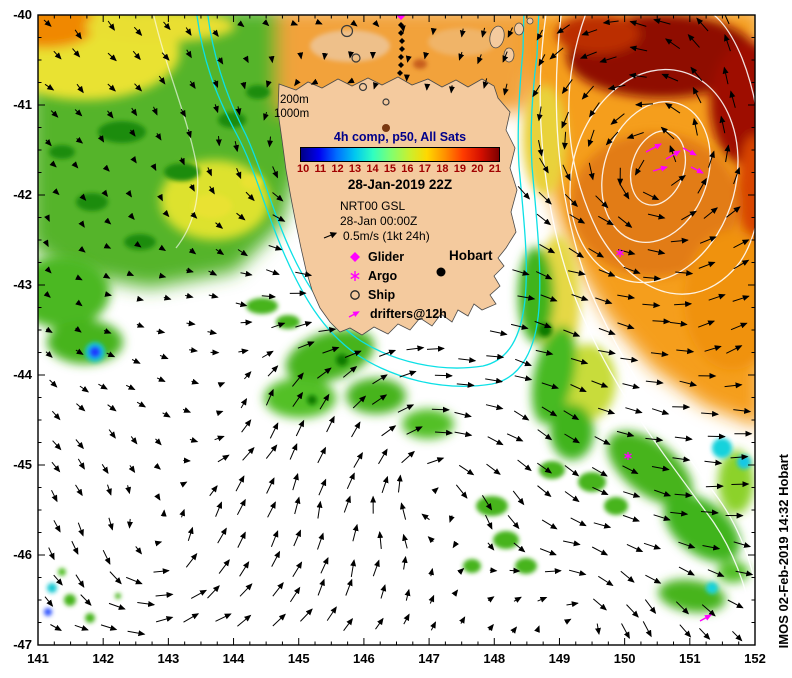  Describe the element at coordinates (376, 257) in the screenshot. I see `legend-item-glider: Glider` at that location.